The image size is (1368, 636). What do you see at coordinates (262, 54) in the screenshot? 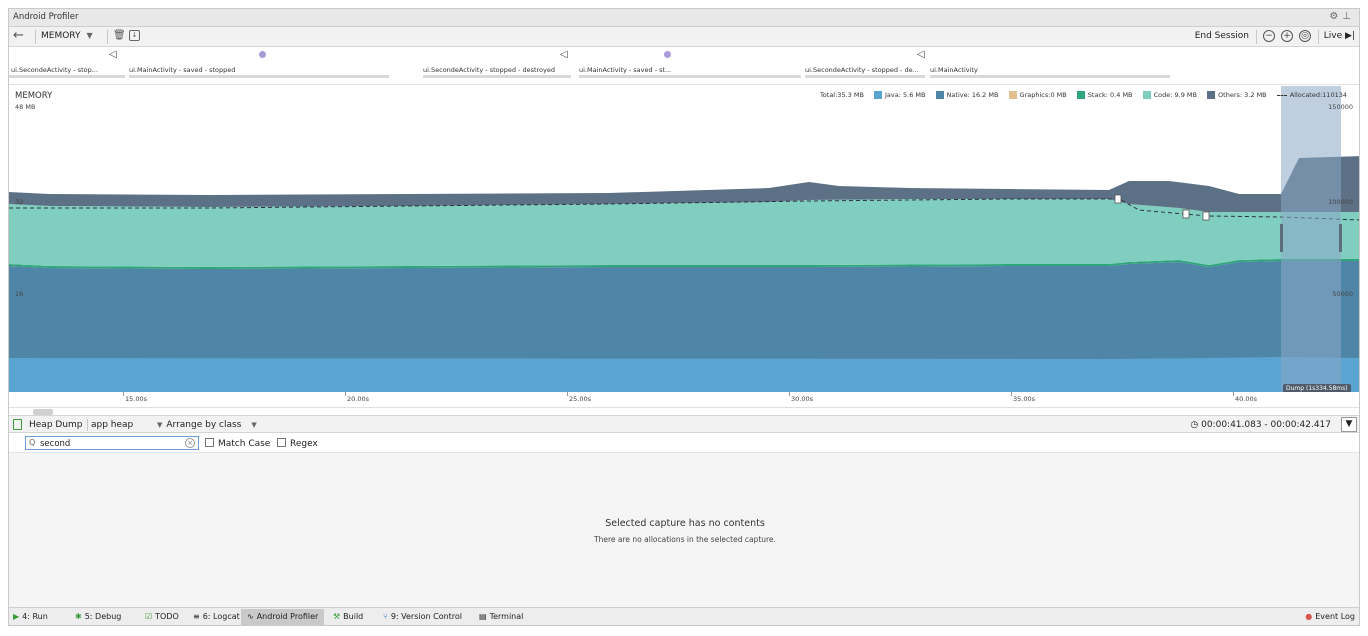
I see `touch-event-dot-icon` at bounding box center [262, 54].